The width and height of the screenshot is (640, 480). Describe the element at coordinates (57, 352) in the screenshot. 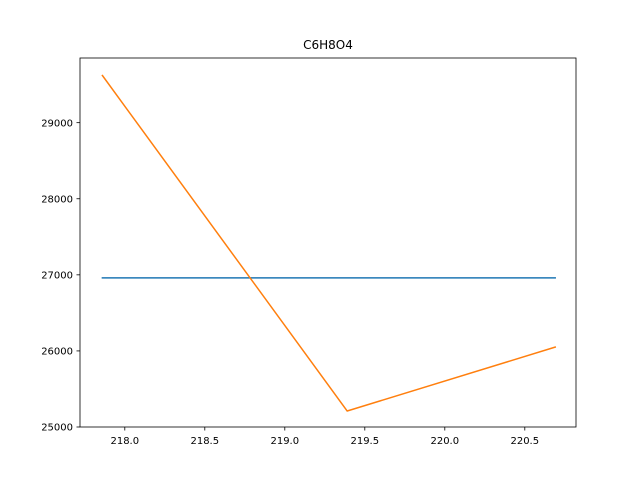

I see `y-tick-label: 26000` at that location.